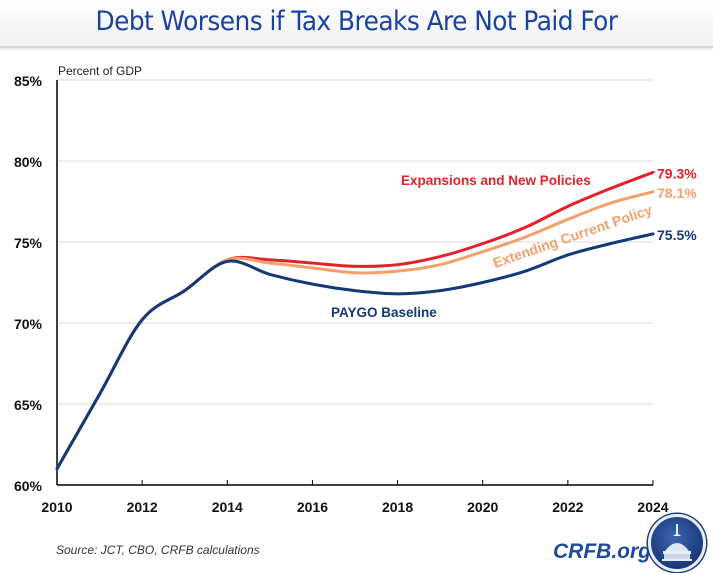  I want to click on y-tick-label: 60%, so click(28, 486).